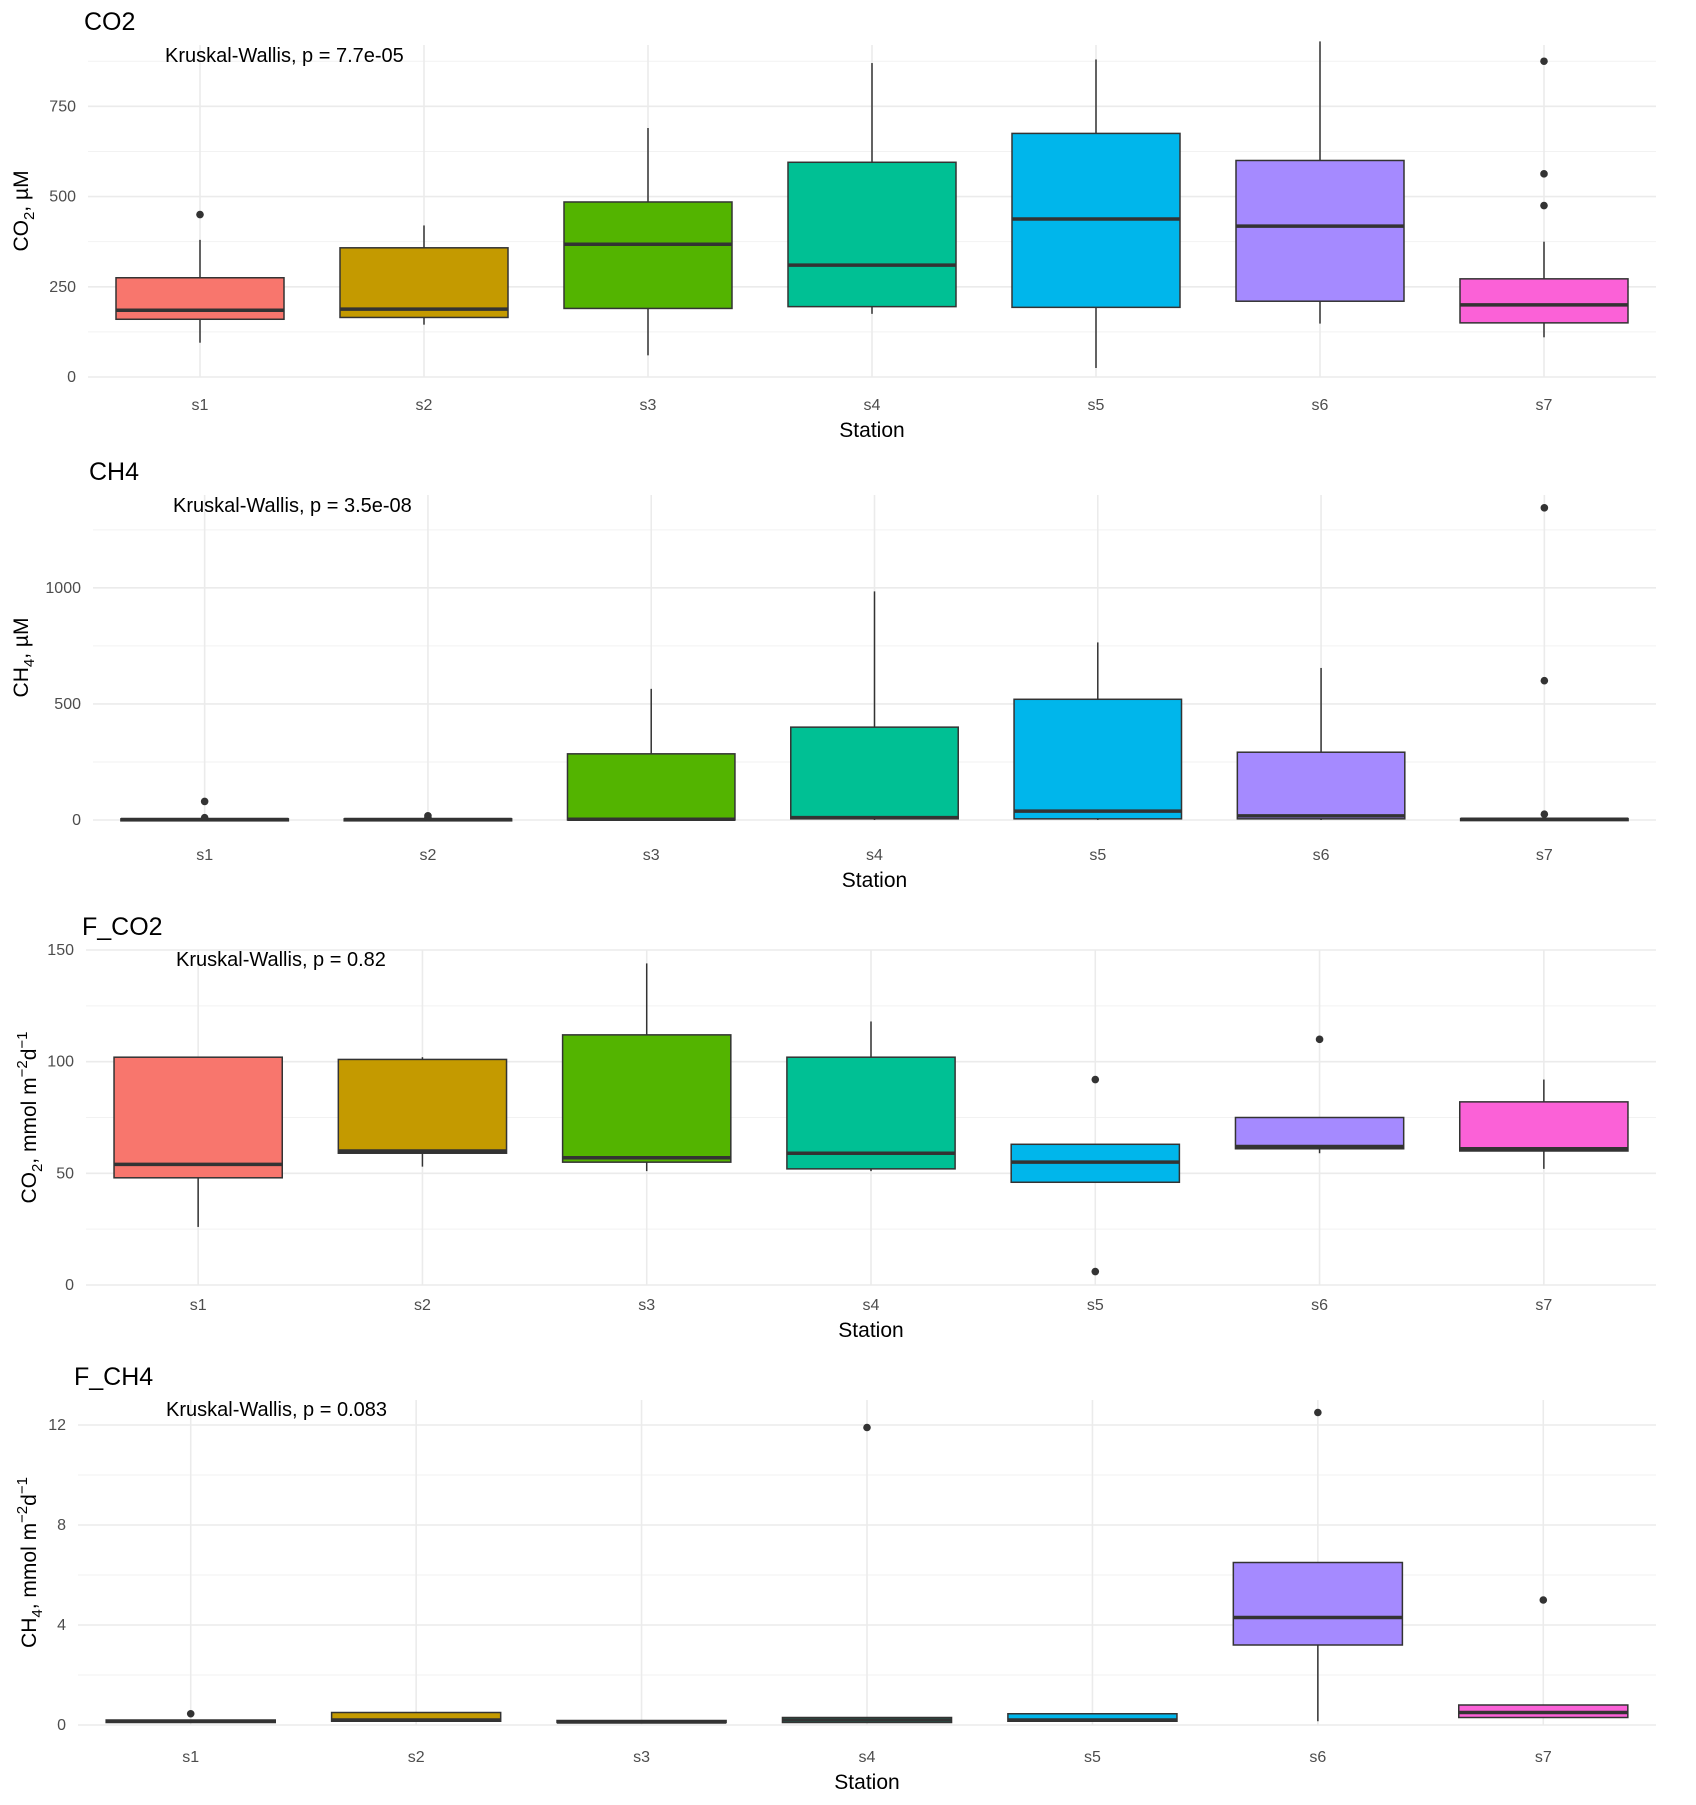 The height and width of the screenshot is (1805, 1696). I want to click on kruskal-wallis-annotation: Kruskal-Wallis, p = 0.82, so click(281, 960).